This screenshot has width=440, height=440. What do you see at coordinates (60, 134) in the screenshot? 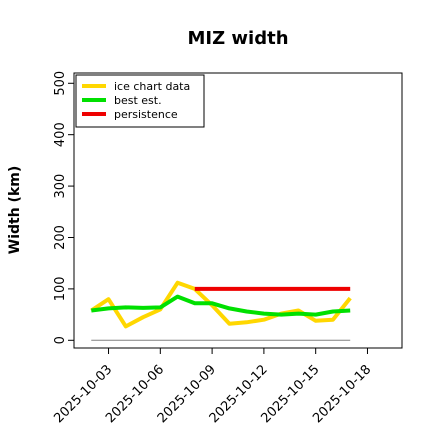
I see `y-tick-label: 400` at bounding box center [60, 134].